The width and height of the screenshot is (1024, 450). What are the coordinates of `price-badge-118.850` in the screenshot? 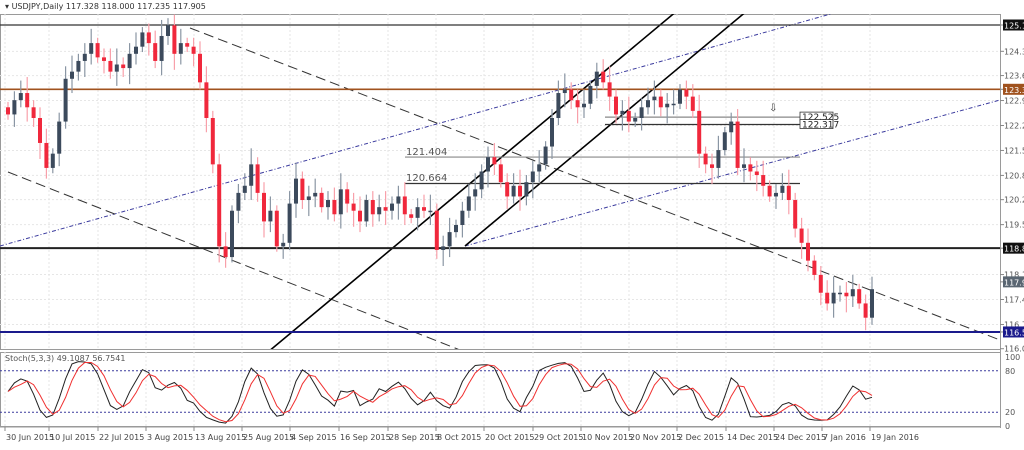 It's located at (1013, 248).